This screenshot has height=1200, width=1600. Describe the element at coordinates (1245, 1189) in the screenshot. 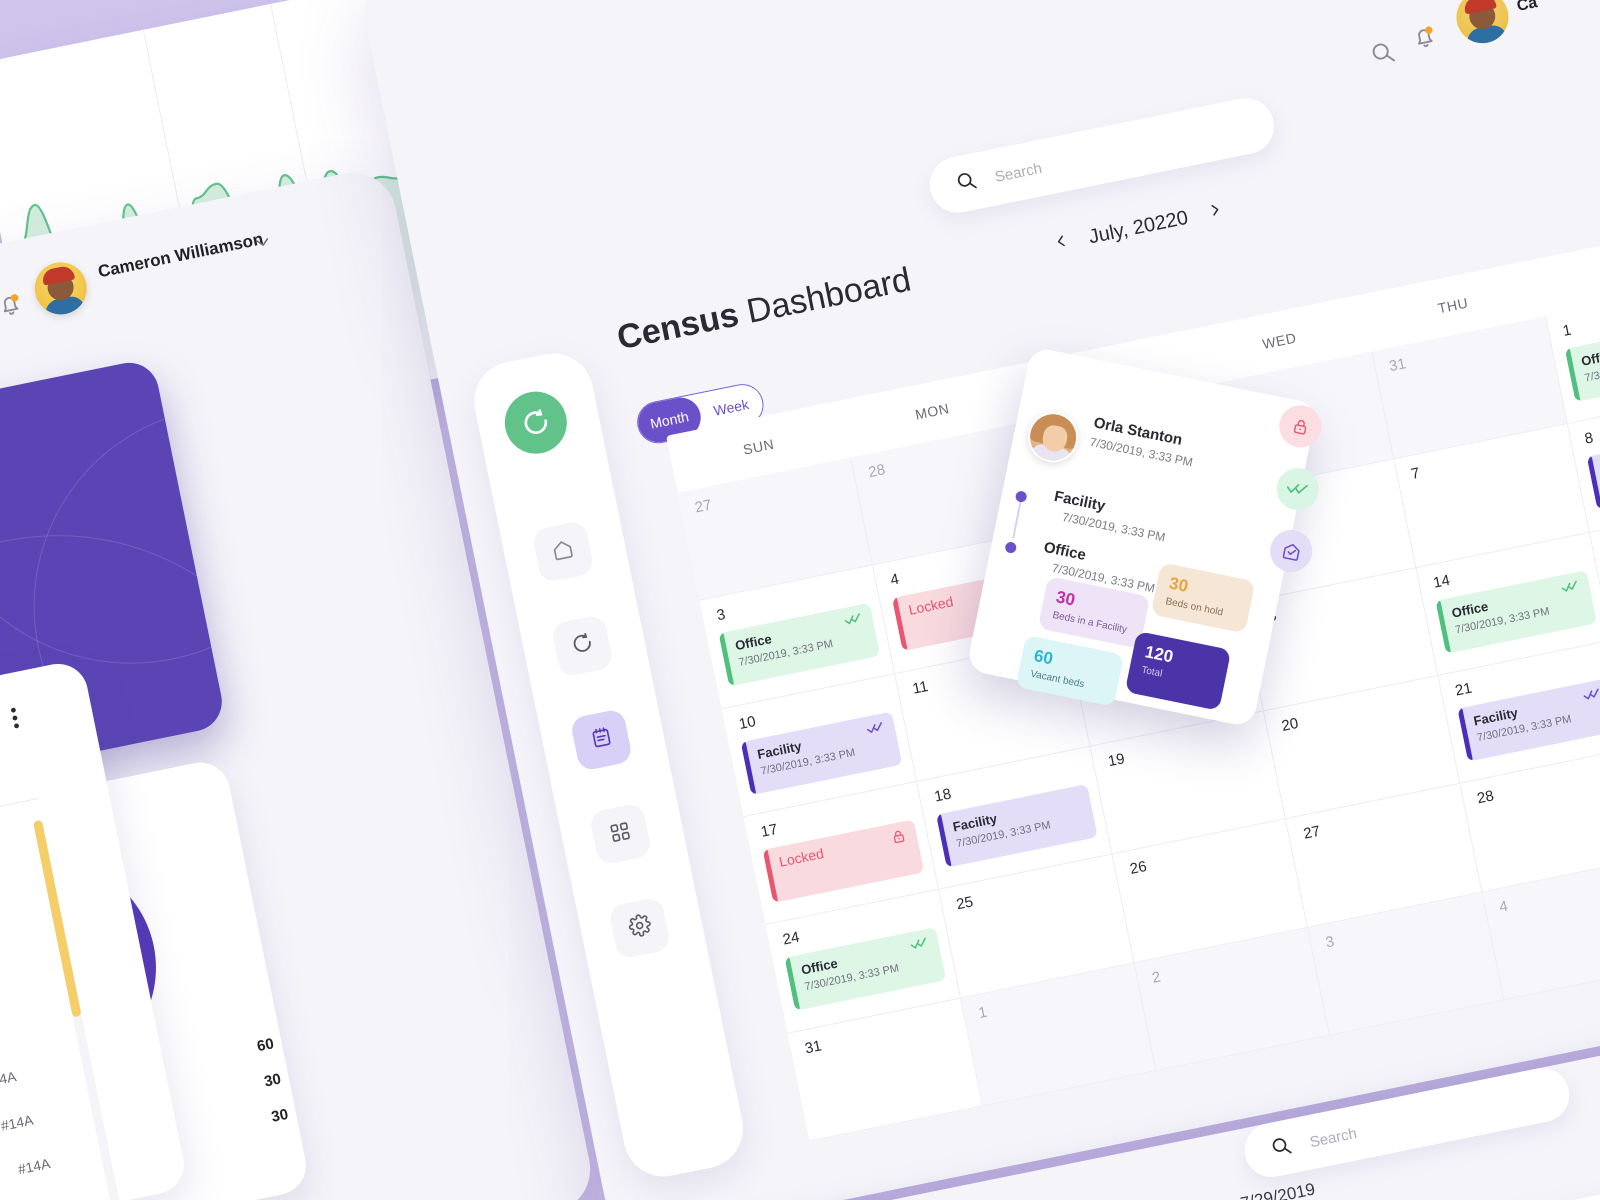

I see `daily-census-date: Sunday, 7/29/2019` at that location.